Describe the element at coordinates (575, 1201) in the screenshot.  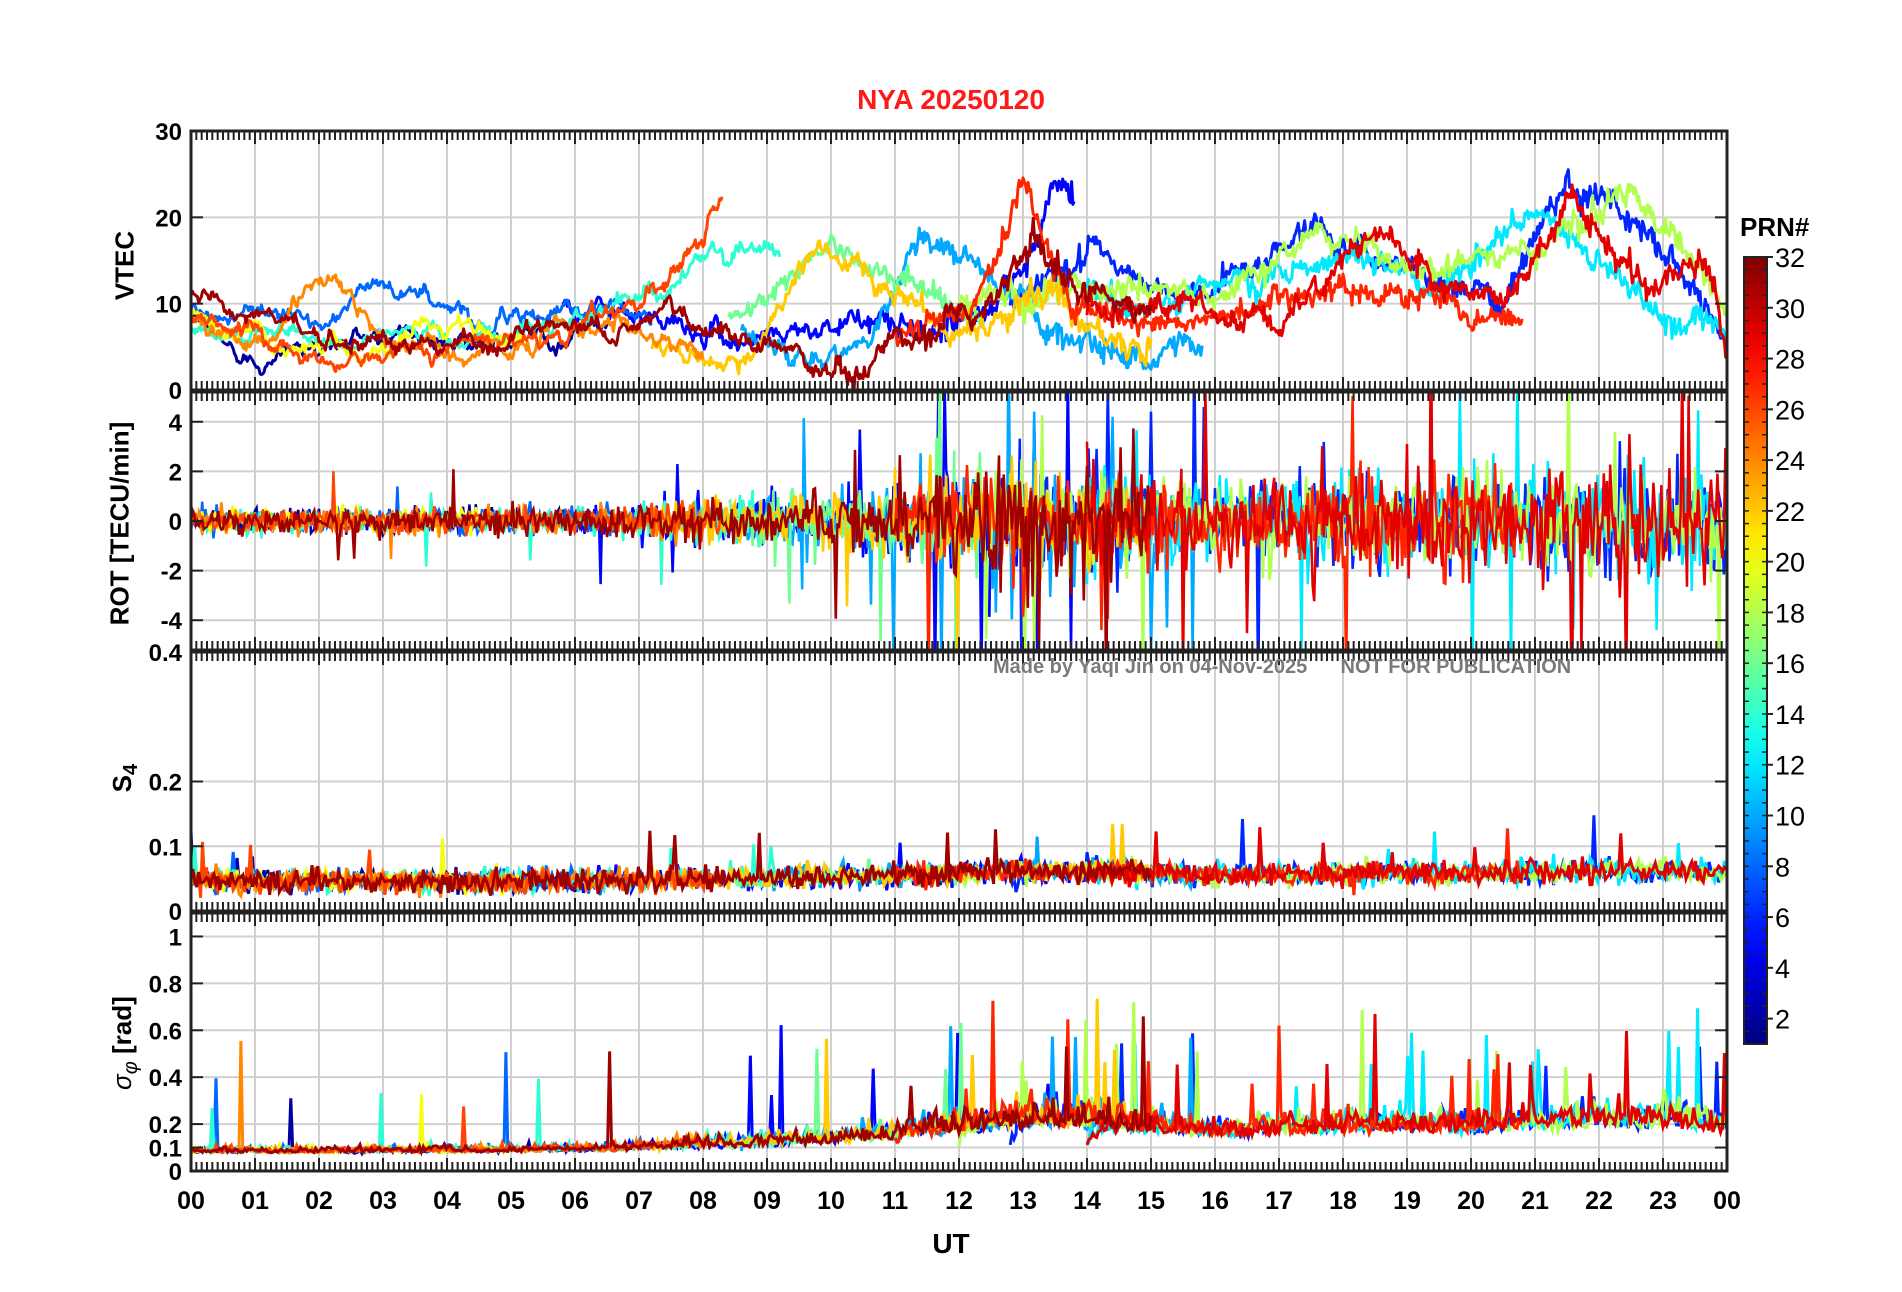
I see `x-tick-label: 06` at that location.